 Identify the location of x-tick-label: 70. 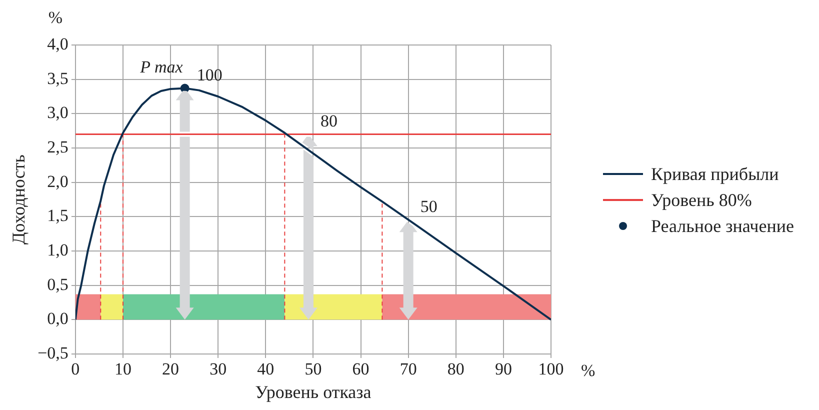
(408, 369).